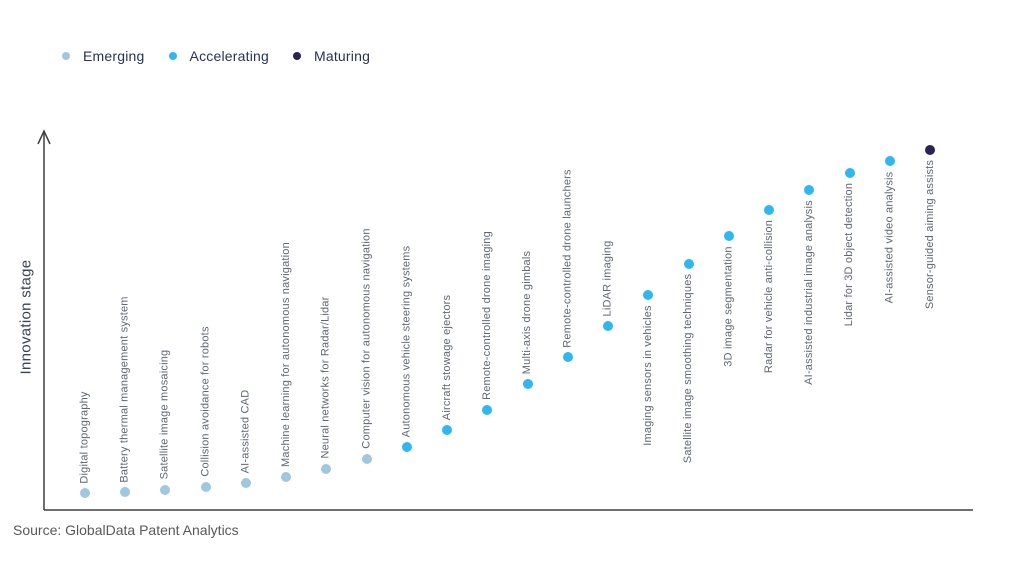 The image size is (1024, 576). What do you see at coordinates (688, 368) in the screenshot?
I see `data-point-label: Satellite image smoothing techniques` at bounding box center [688, 368].